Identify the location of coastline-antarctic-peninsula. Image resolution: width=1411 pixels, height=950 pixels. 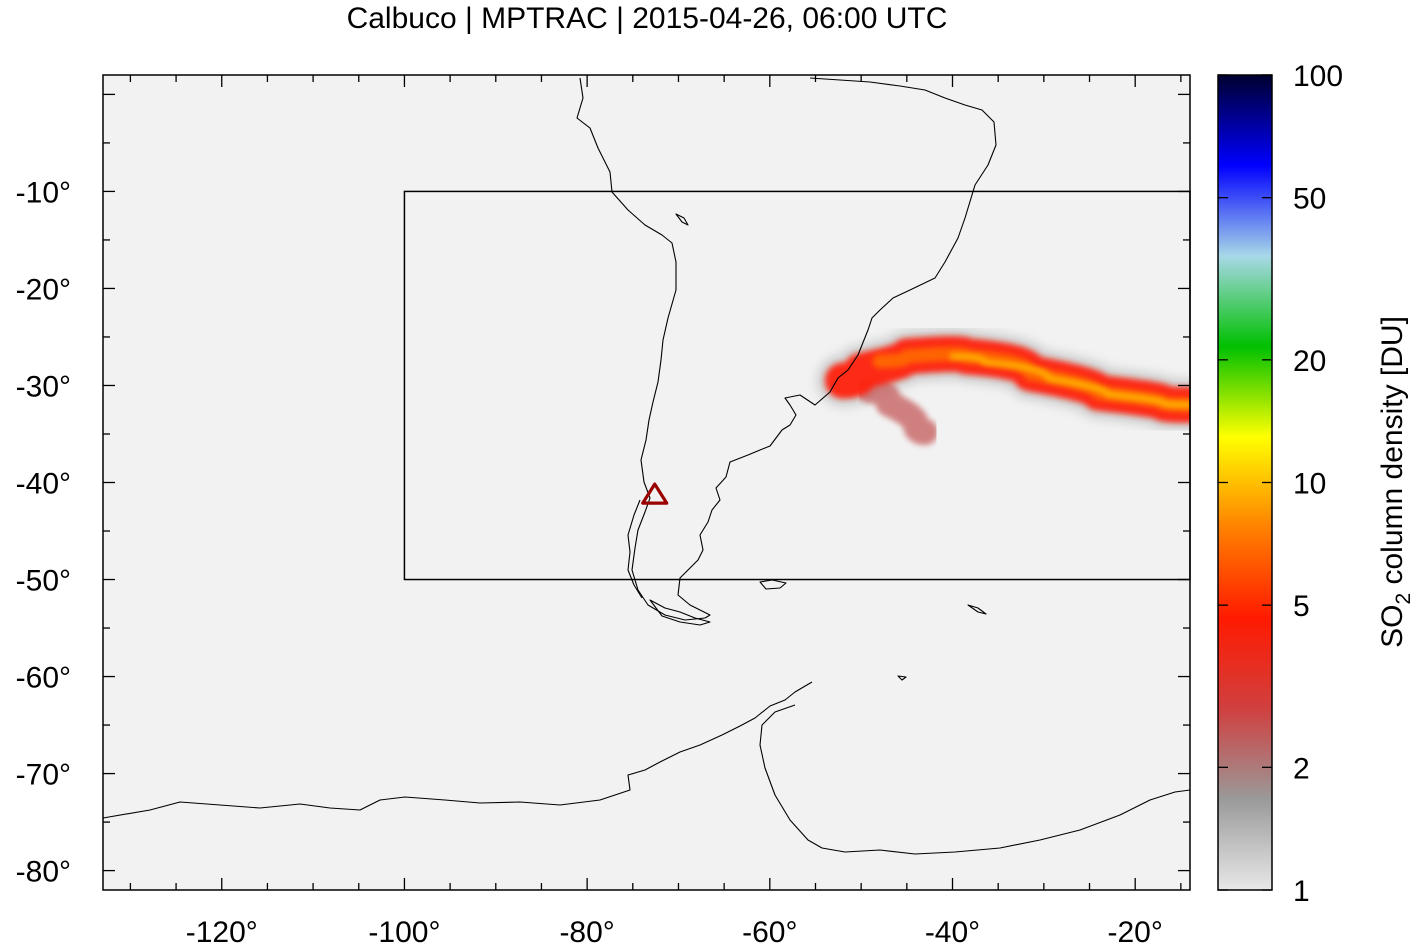
(458, 750).